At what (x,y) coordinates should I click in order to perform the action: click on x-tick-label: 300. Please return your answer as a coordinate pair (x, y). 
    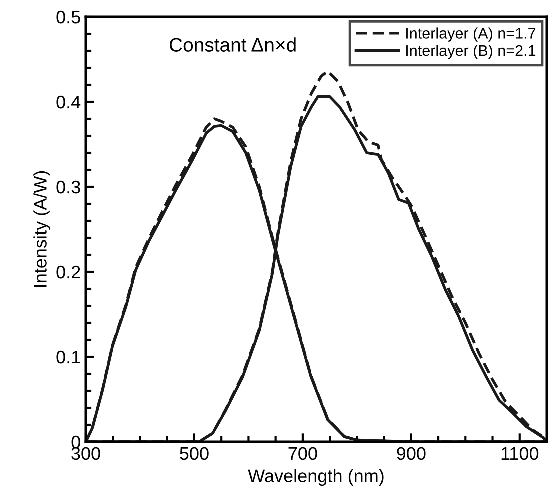
    Looking at the image, I should click on (86, 453).